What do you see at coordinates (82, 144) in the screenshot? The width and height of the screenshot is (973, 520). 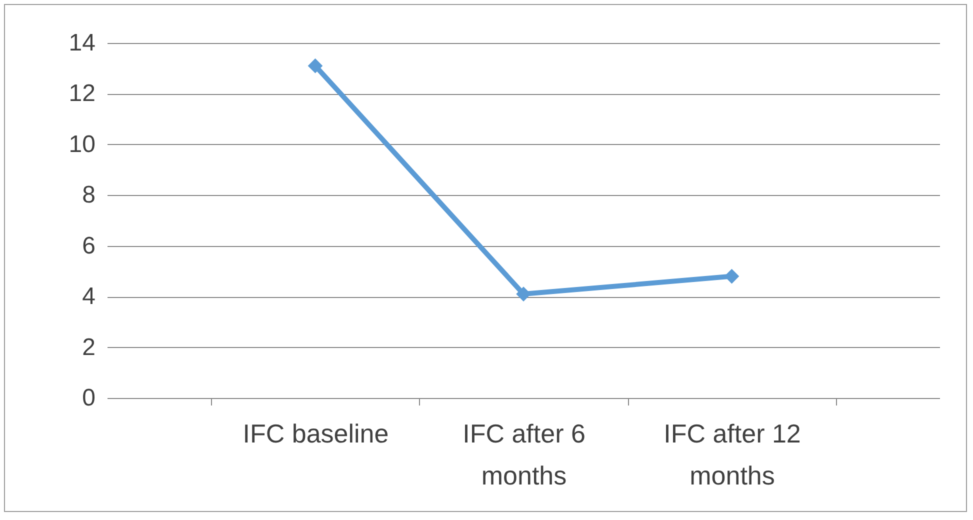 I see `y-tick-label: 10` at bounding box center [82, 144].